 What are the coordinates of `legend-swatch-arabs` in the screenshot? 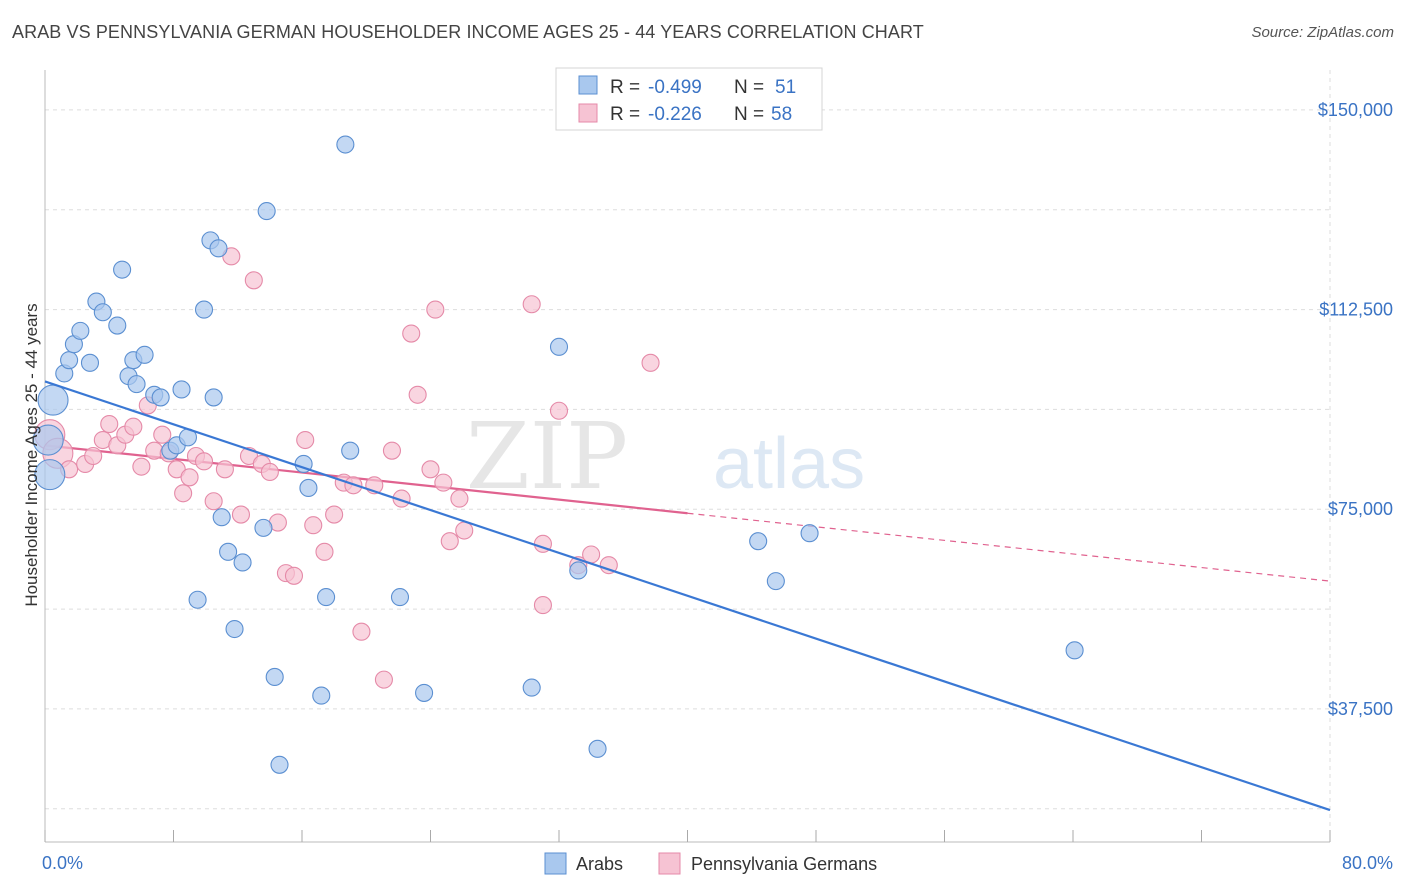 It's located at (588, 85).